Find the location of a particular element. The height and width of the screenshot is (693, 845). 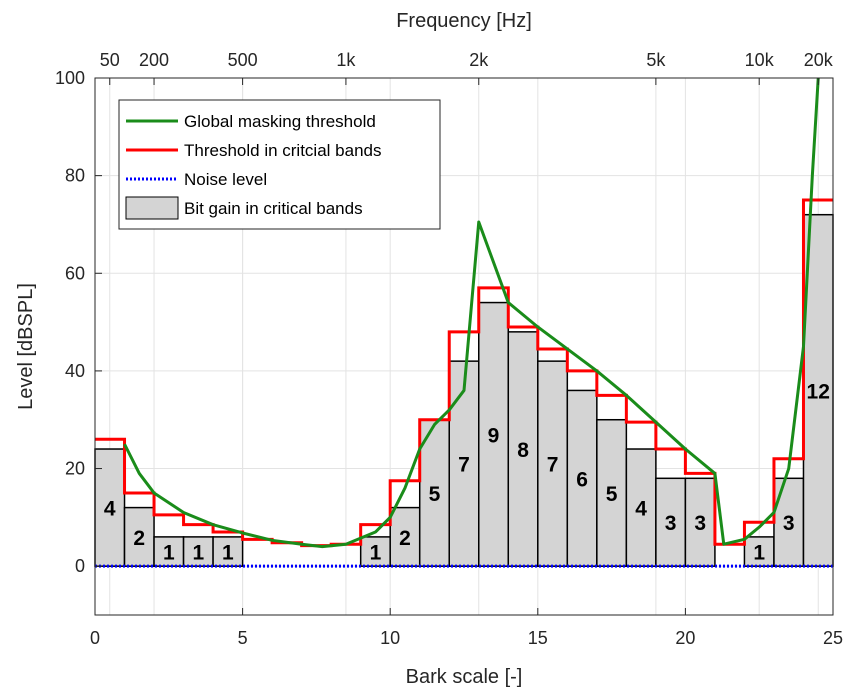

x-tick-label: 5 is located at coordinates (243, 638).